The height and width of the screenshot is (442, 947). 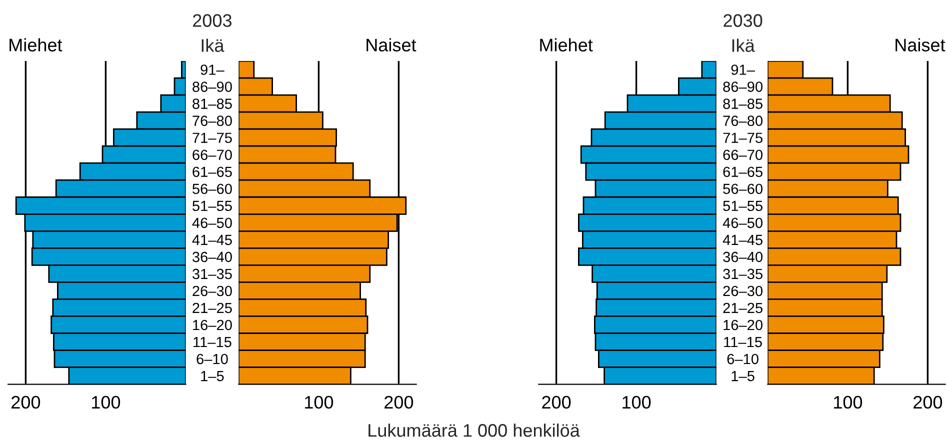 I want to click on text: Lukumäärä 1 000 henkilöä, so click(x=474, y=430).